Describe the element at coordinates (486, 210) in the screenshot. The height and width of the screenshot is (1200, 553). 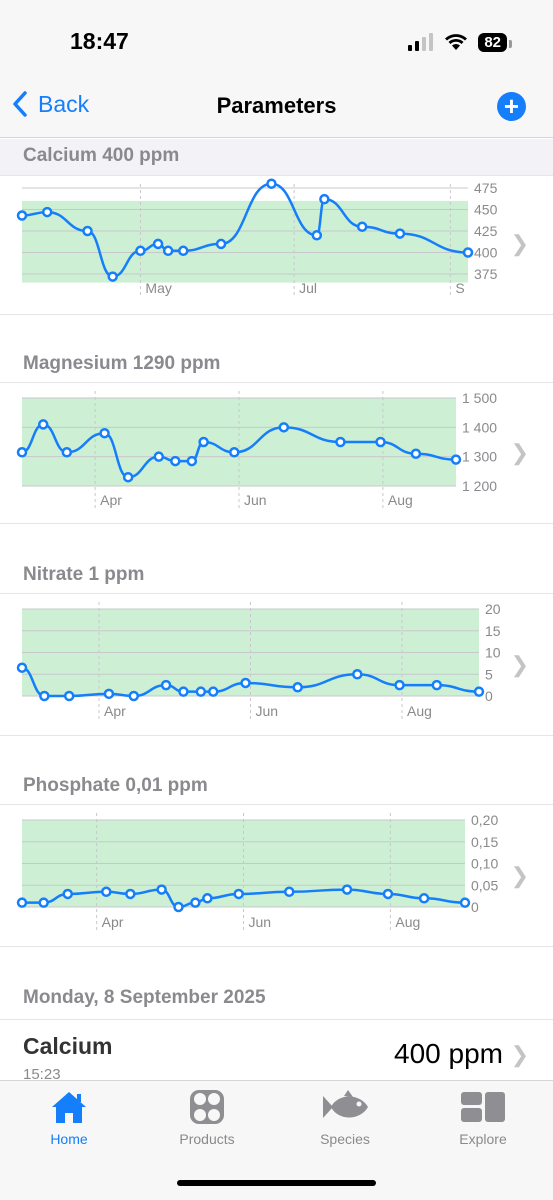
I see `y-tick-label: 450` at that location.